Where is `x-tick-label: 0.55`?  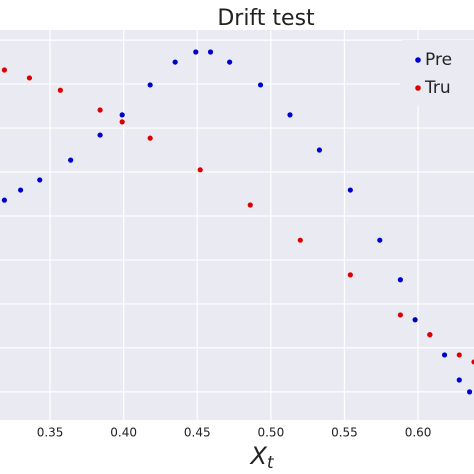 x-tick-label: 0.55 is located at coordinates (344, 433).